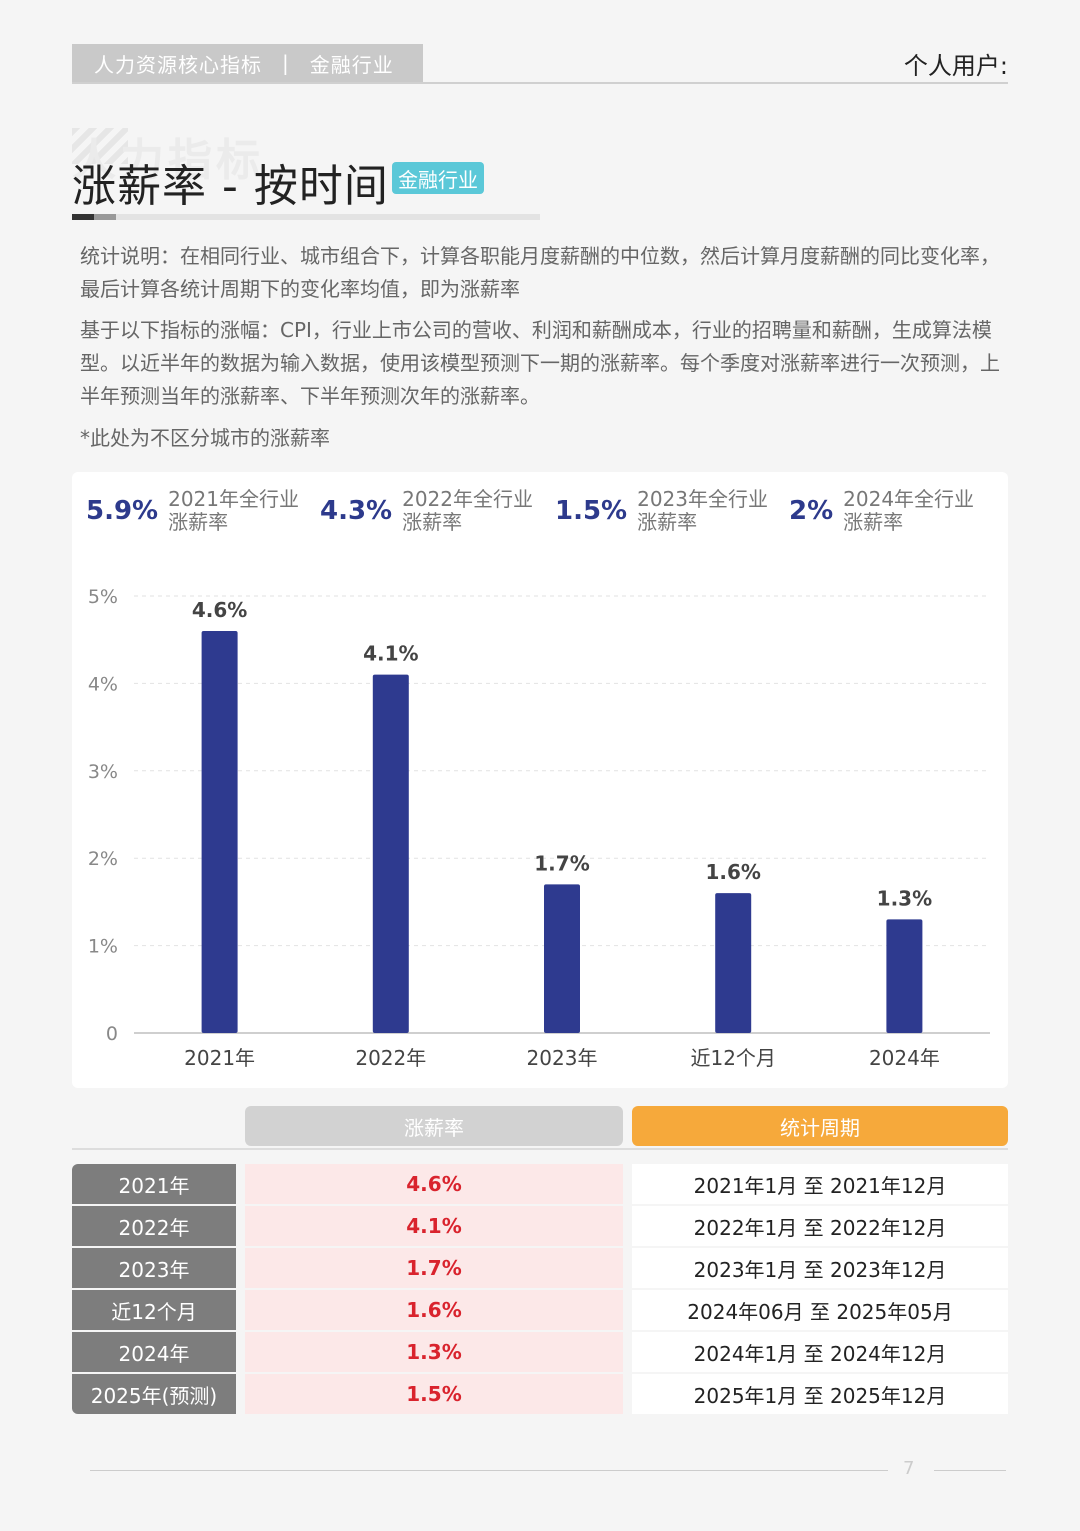 The image size is (1080, 1531). I want to click on description-note: *此处为不区分城市的涨薪率, so click(205, 438).